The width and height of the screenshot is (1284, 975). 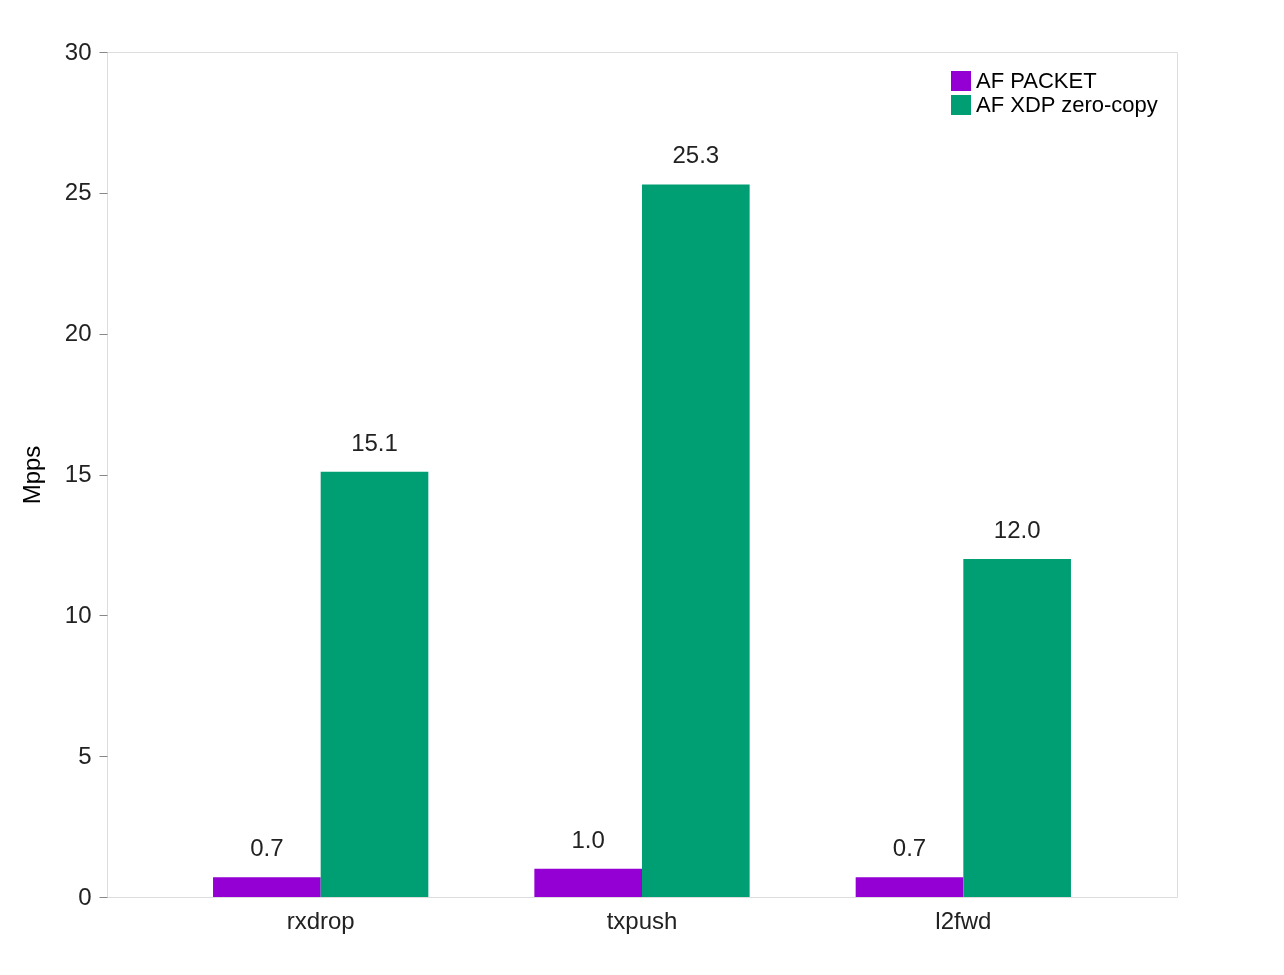 What do you see at coordinates (1017, 529) in the screenshot?
I see `data-label: 12.0` at bounding box center [1017, 529].